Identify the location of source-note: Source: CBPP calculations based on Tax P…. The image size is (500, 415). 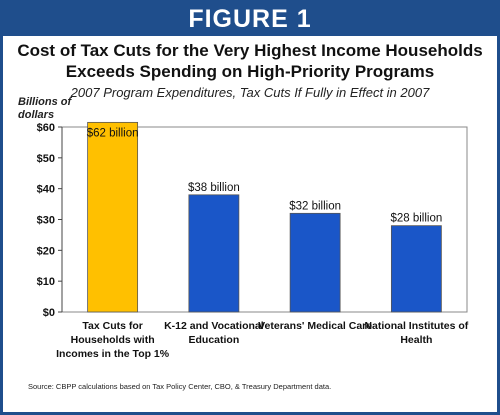
(180, 386).